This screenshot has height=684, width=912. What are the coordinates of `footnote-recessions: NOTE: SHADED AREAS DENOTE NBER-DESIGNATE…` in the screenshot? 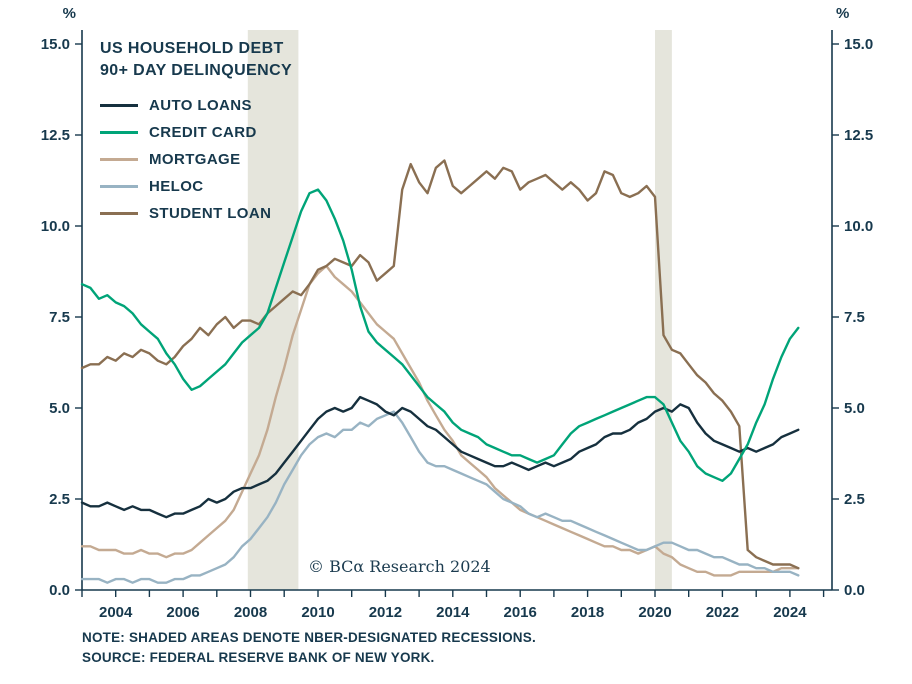 It's located at (309, 637).